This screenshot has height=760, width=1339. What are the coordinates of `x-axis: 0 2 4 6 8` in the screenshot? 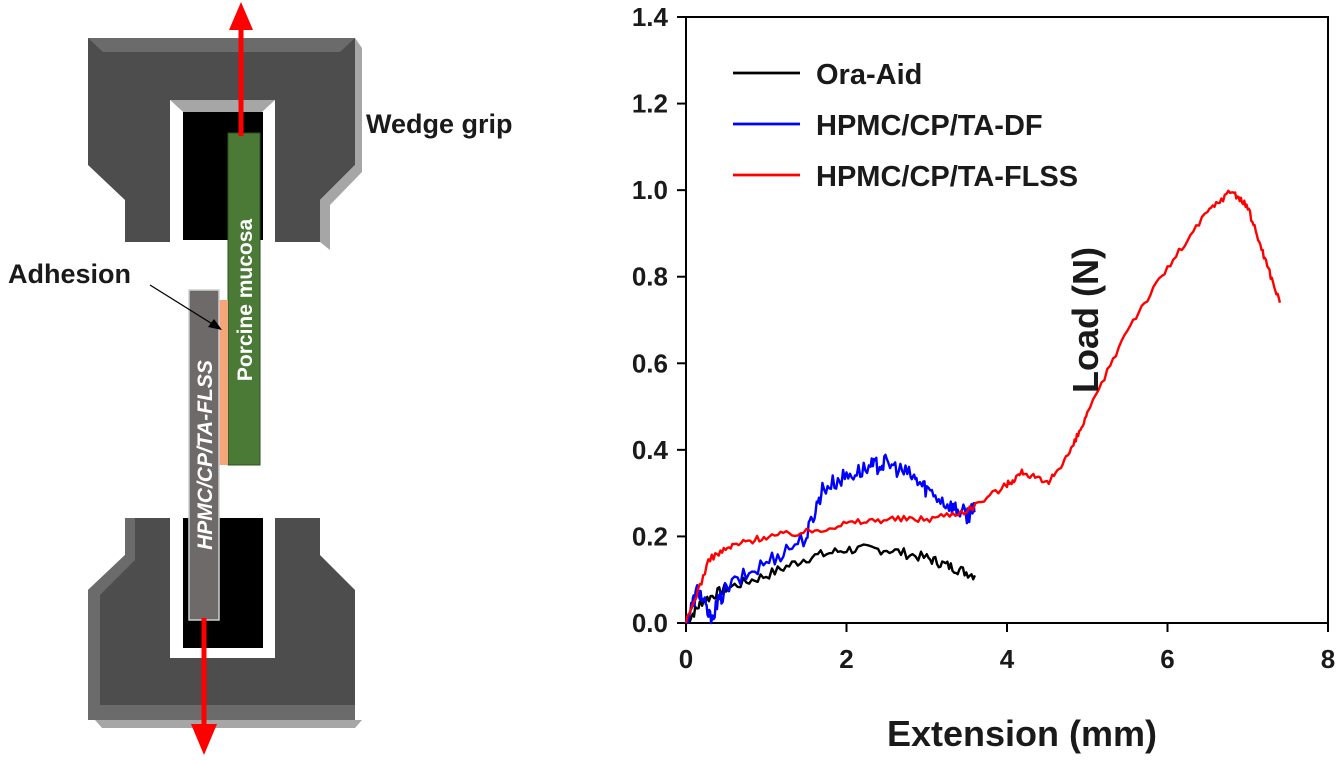 It's located at (1007, 648).